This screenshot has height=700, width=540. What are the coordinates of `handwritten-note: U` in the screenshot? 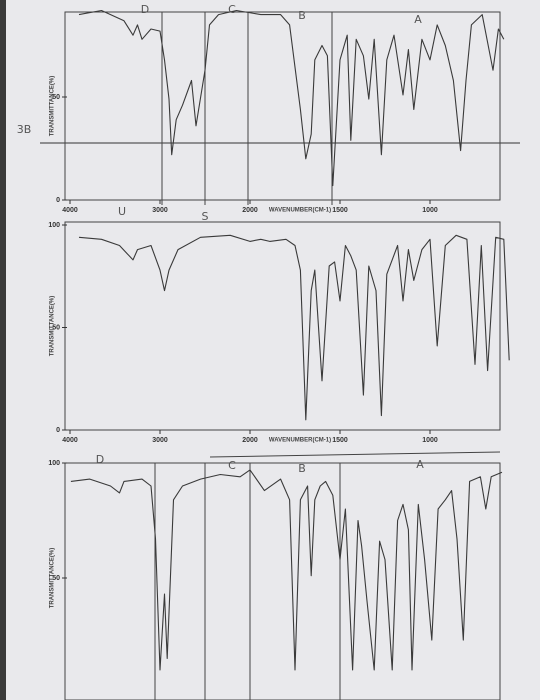 It's located at (122, 211).